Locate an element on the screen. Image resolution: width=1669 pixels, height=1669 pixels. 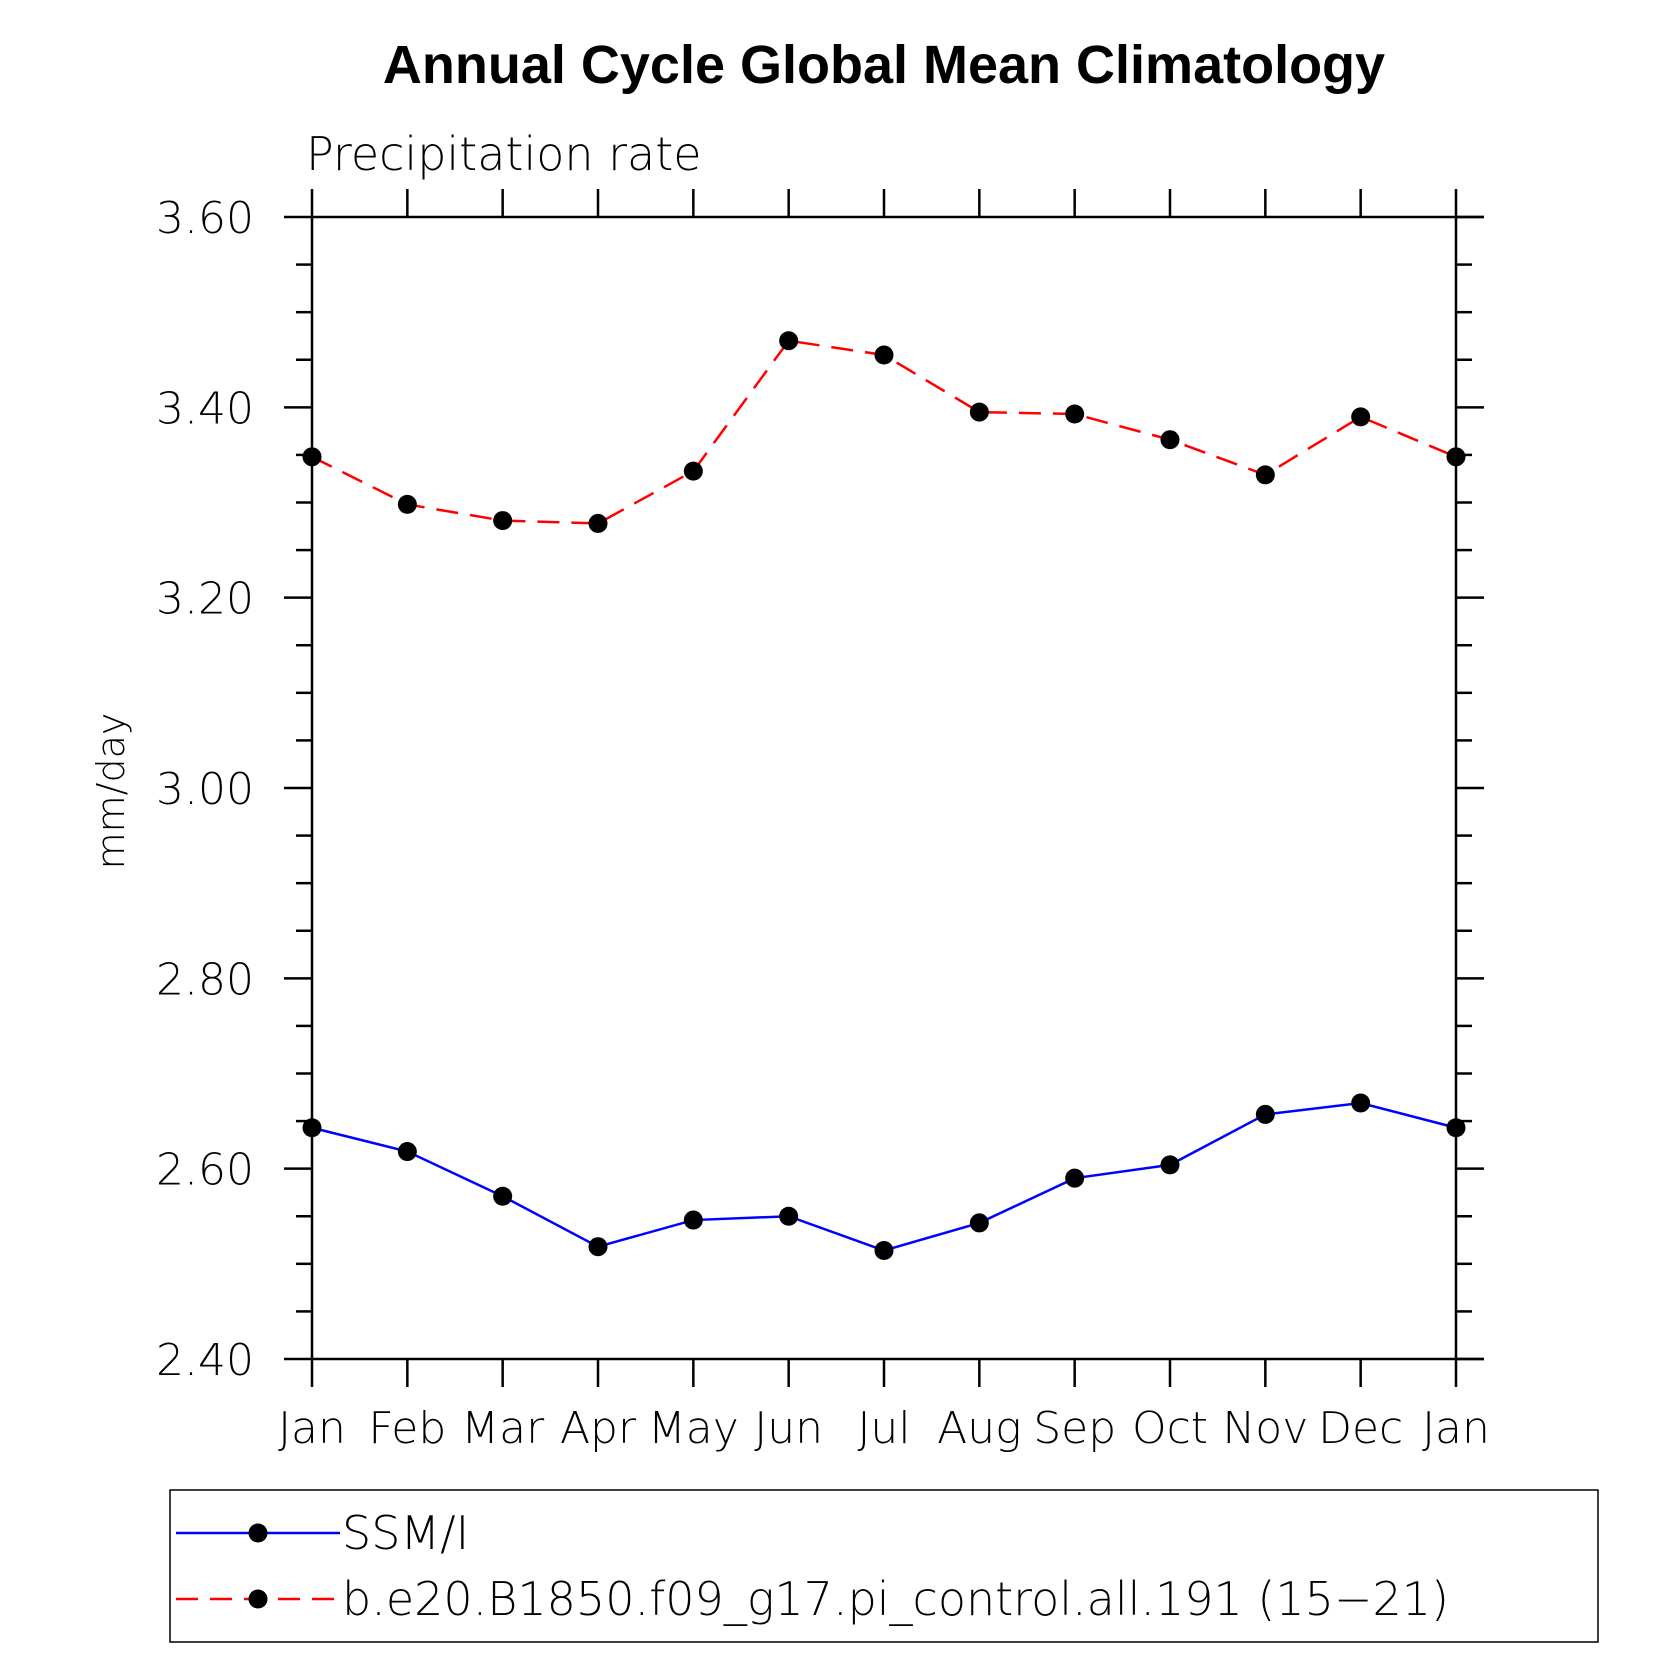
chart-title: Annual Cycle Global Mean Climatology is located at coordinates (884, 65).